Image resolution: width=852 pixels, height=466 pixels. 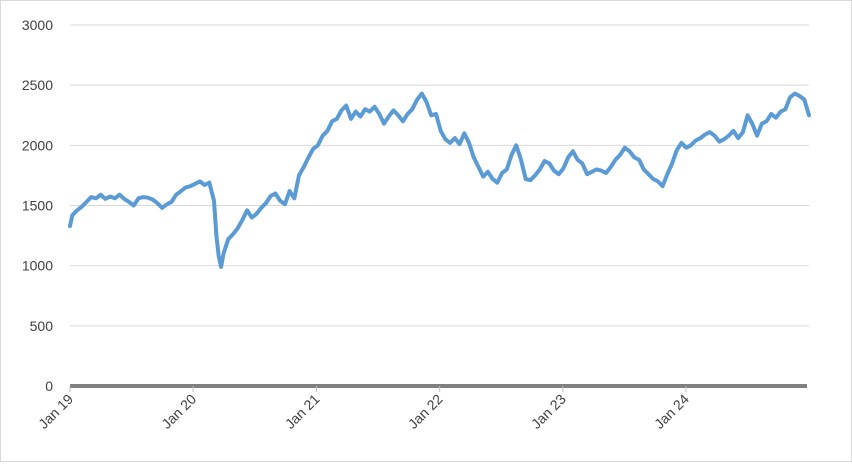 I want to click on y-tick-label: 3000, so click(x=37, y=25).